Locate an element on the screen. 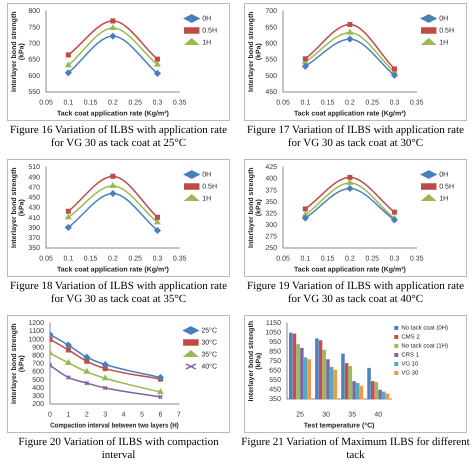  text: Figure 17 Variation of ILBS with application rate for VG 30 as tack coat at 30°C is located at coordinates (355, 137).